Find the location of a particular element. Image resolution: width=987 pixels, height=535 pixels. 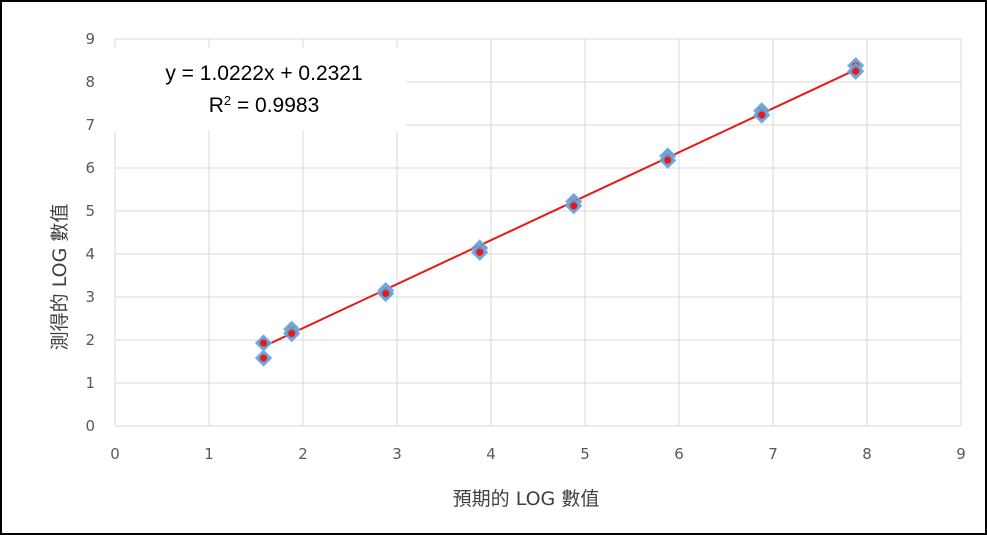

r2-exponent: 2 is located at coordinates (227, 100).